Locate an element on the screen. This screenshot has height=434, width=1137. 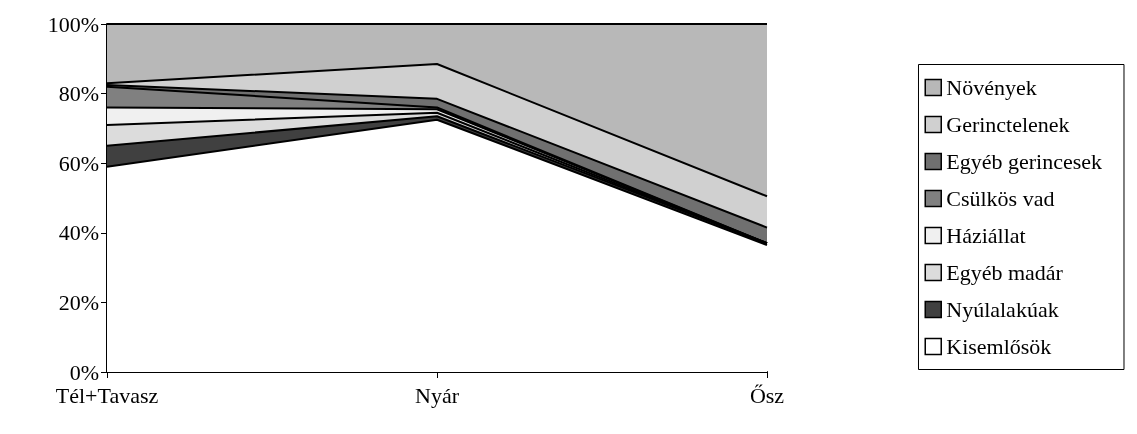
legend-label: Nyúlalakúak is located at coordinates (1002, 309).